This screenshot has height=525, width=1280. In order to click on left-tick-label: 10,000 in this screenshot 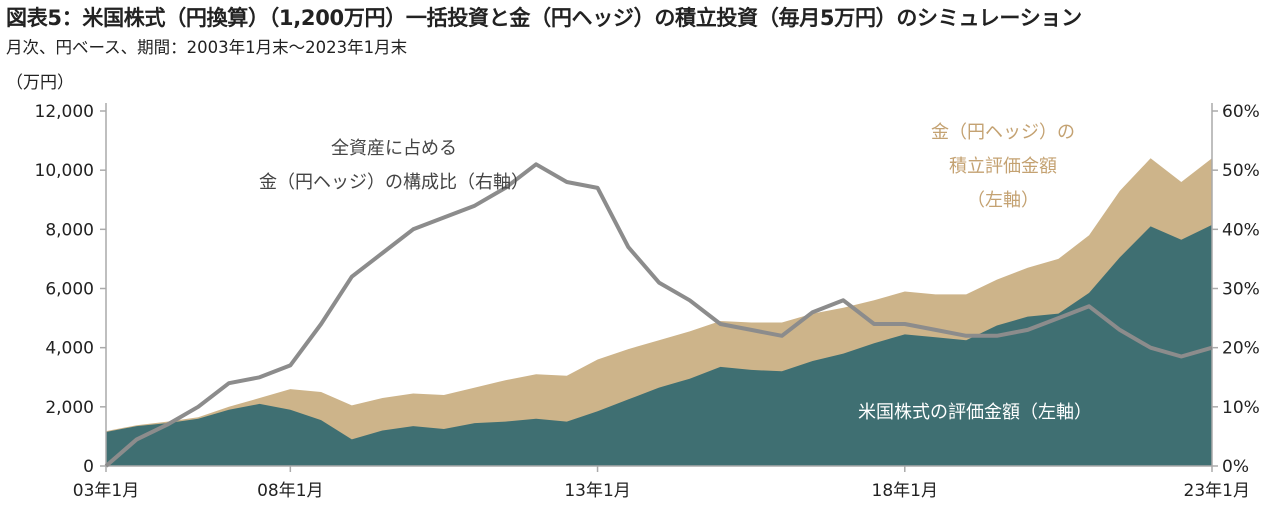, I will do `click(64, 171)`.